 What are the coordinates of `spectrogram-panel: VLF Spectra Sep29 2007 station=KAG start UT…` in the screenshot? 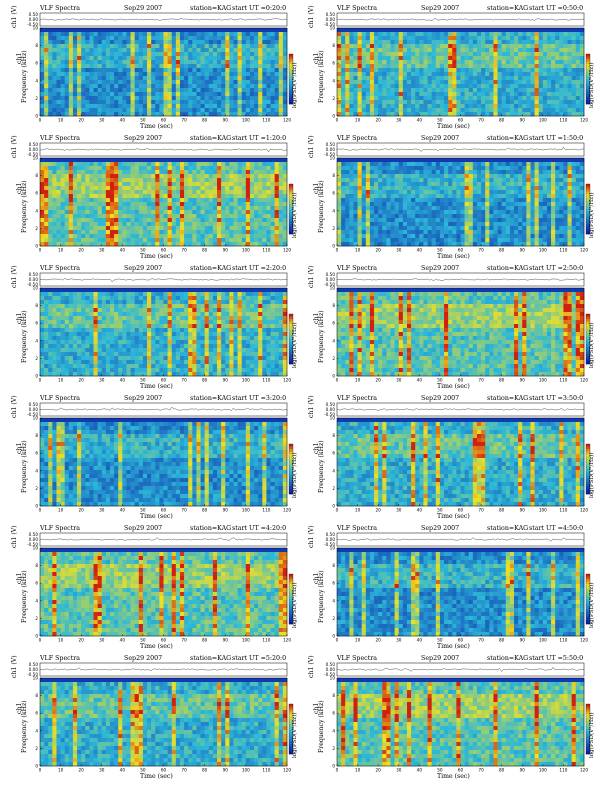 It's located at (155, 198).